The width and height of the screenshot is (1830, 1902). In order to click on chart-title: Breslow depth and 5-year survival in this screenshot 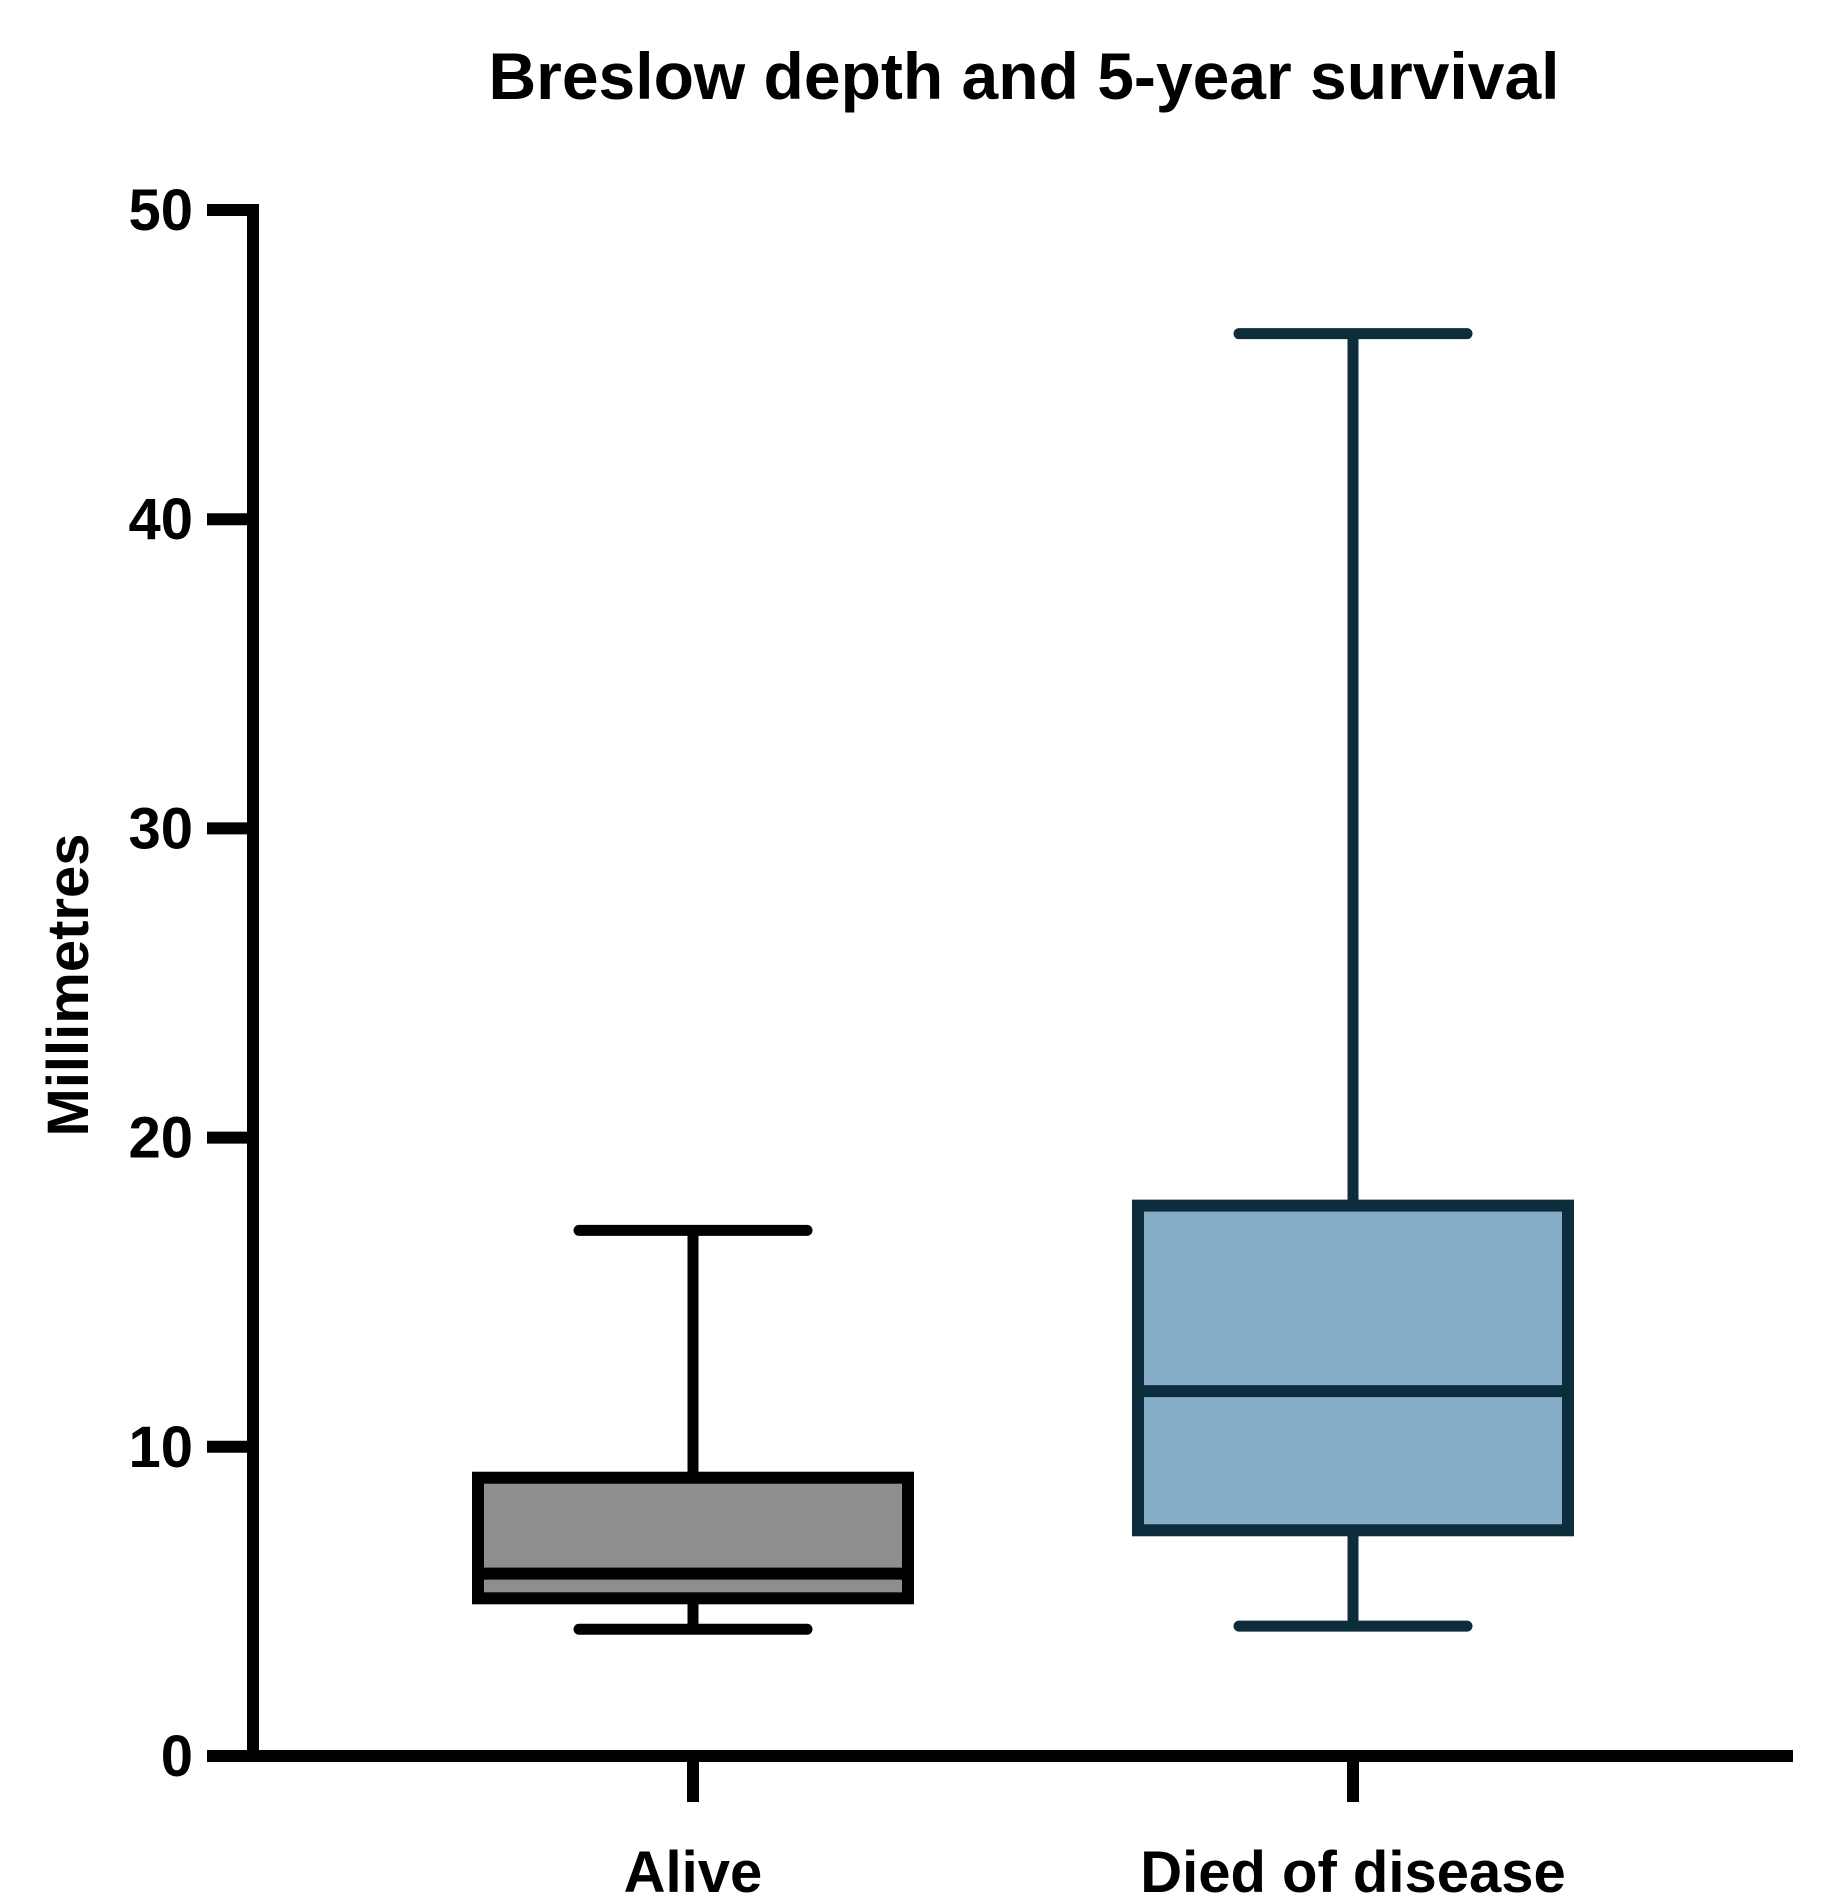, I will do `click(1023, 76)`.